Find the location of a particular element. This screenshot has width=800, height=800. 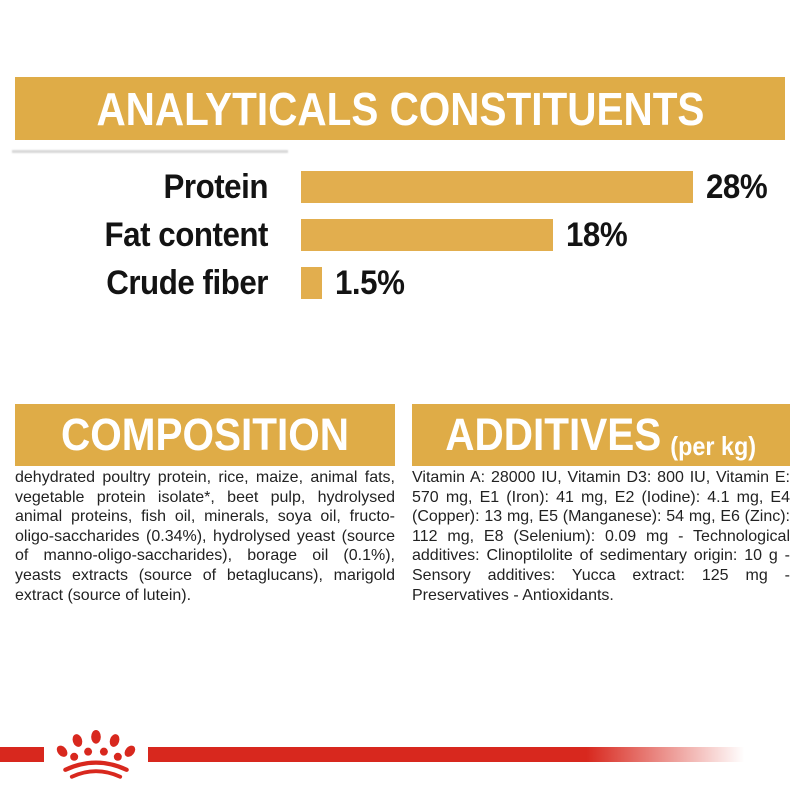

chart-bar-fat is located at coordinates (427, 235).